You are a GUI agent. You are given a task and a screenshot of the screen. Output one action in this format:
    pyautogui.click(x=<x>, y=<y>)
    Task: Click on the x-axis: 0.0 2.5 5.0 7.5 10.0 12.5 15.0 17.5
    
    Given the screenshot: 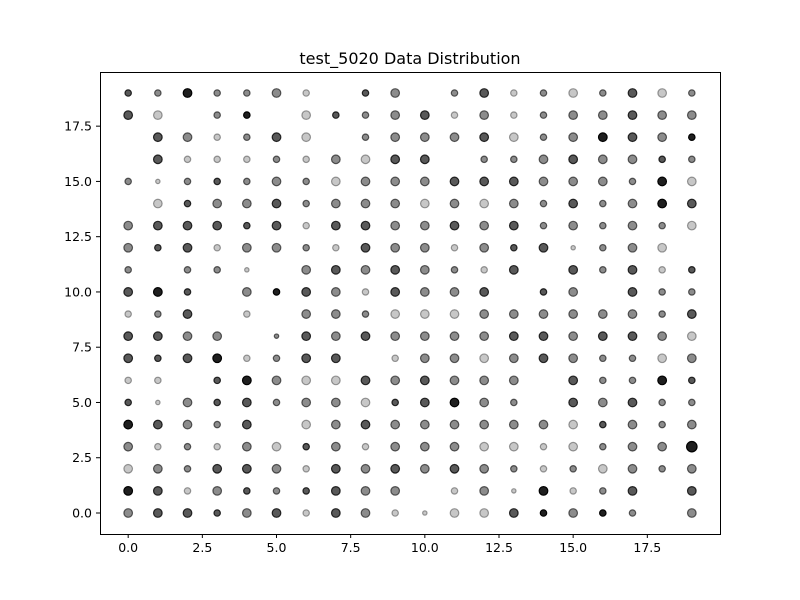 What is the action you would take?
    pyautogui.click(x=389, y=544)
    